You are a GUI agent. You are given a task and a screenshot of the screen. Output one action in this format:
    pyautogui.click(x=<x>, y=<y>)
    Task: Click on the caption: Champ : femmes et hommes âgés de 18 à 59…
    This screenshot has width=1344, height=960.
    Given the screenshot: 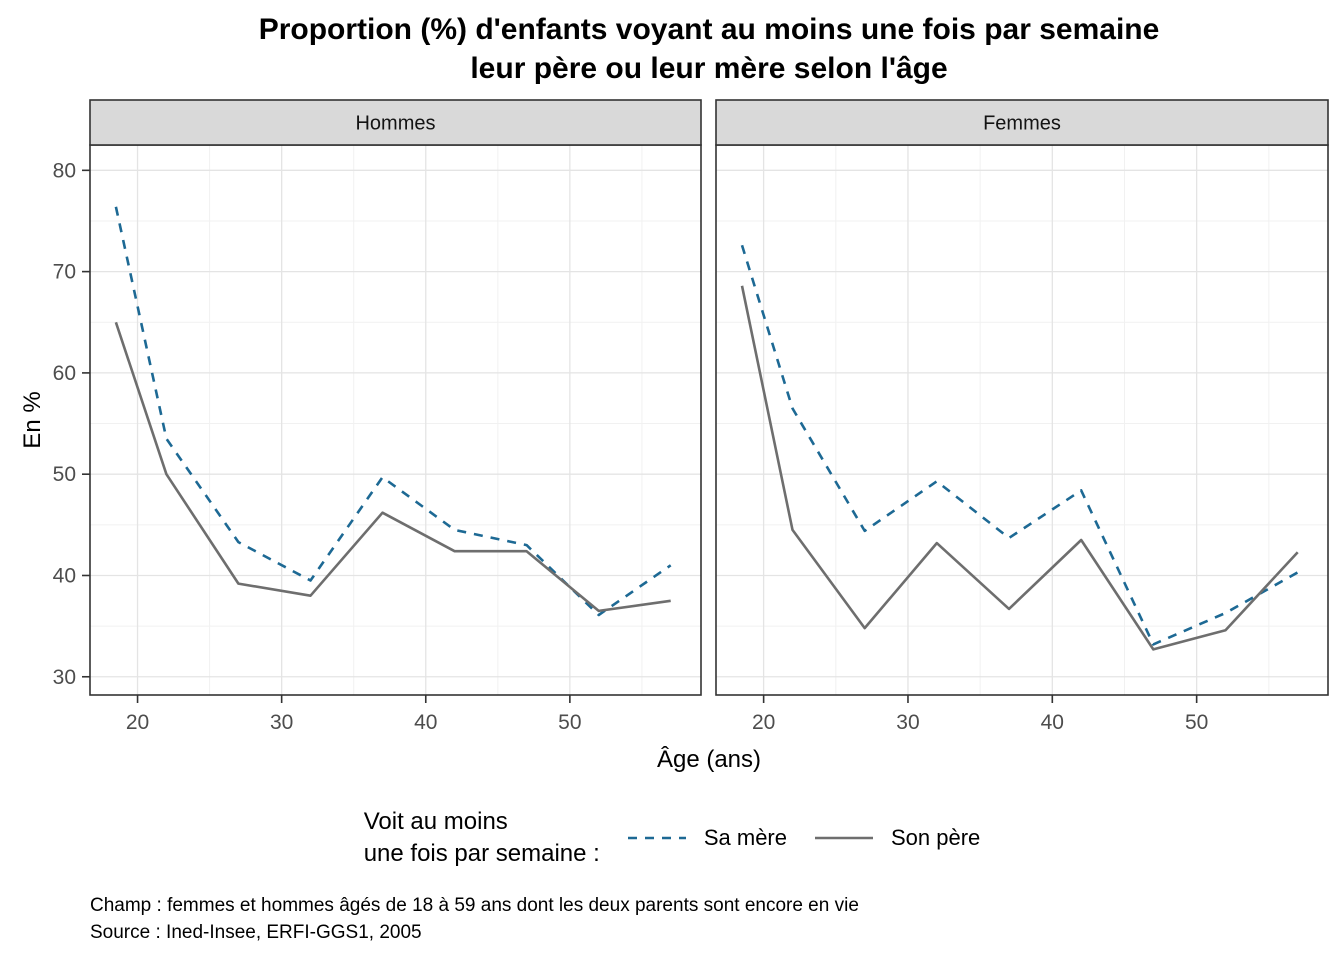 What is the action you would take?
    pyautogui.click(x=474, y=919)
    